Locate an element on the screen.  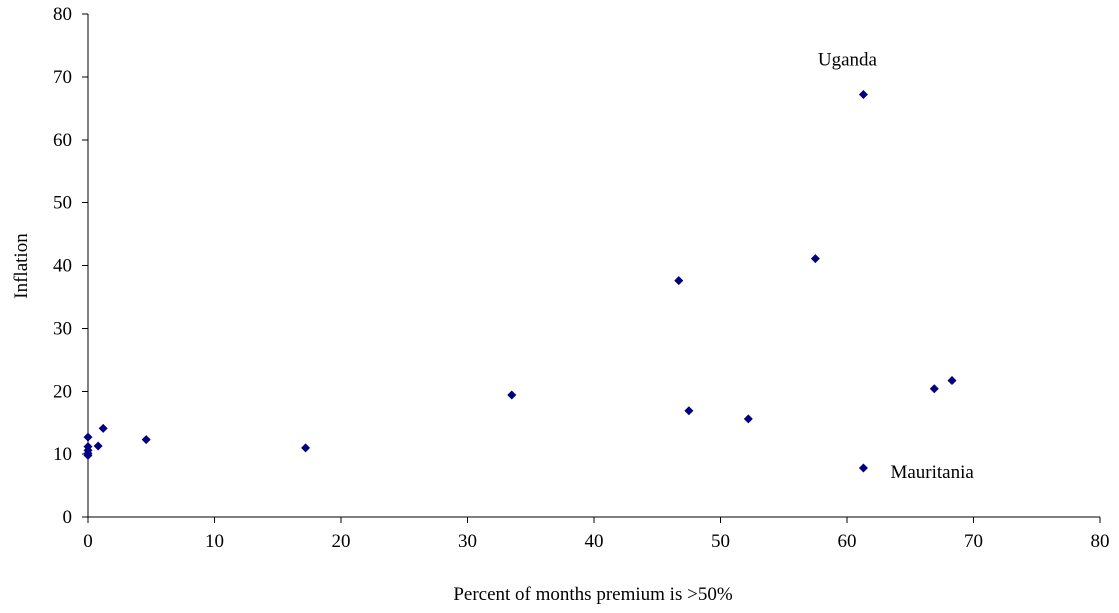
annotation-uganda: Uganda is located at coordinates (848, 59).